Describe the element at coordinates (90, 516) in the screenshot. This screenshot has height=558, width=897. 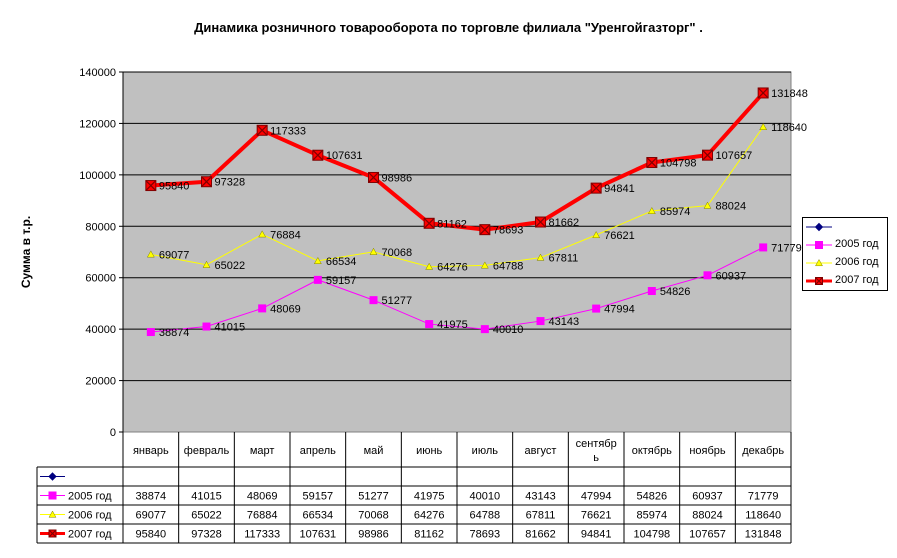
I see `table-series-name: 2006 год` at that location.